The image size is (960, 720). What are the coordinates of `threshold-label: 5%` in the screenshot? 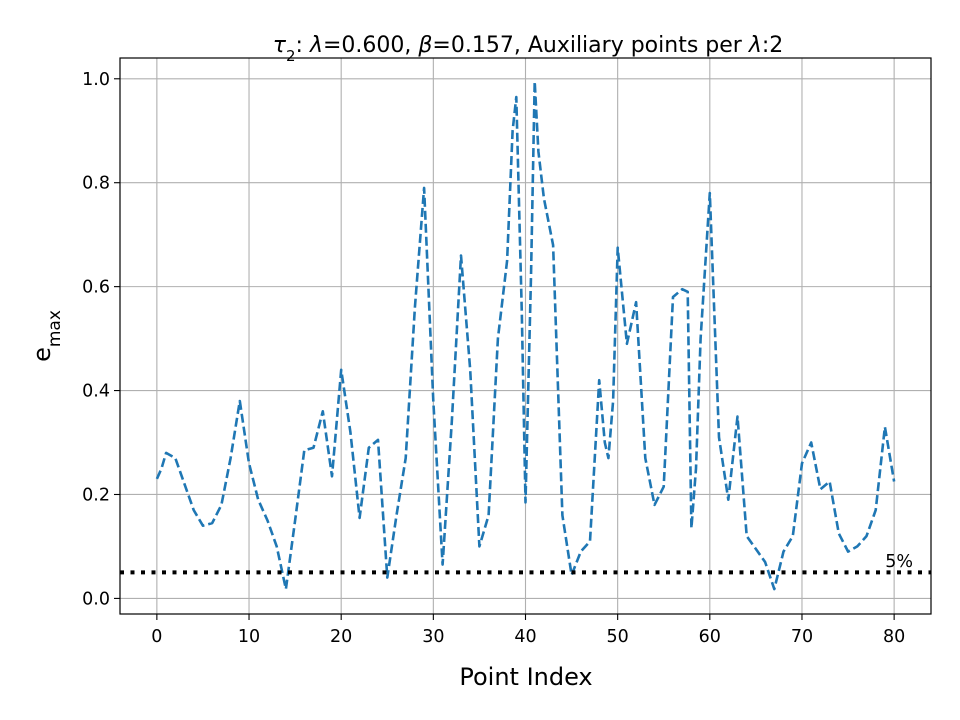 It's located at (899, 562).